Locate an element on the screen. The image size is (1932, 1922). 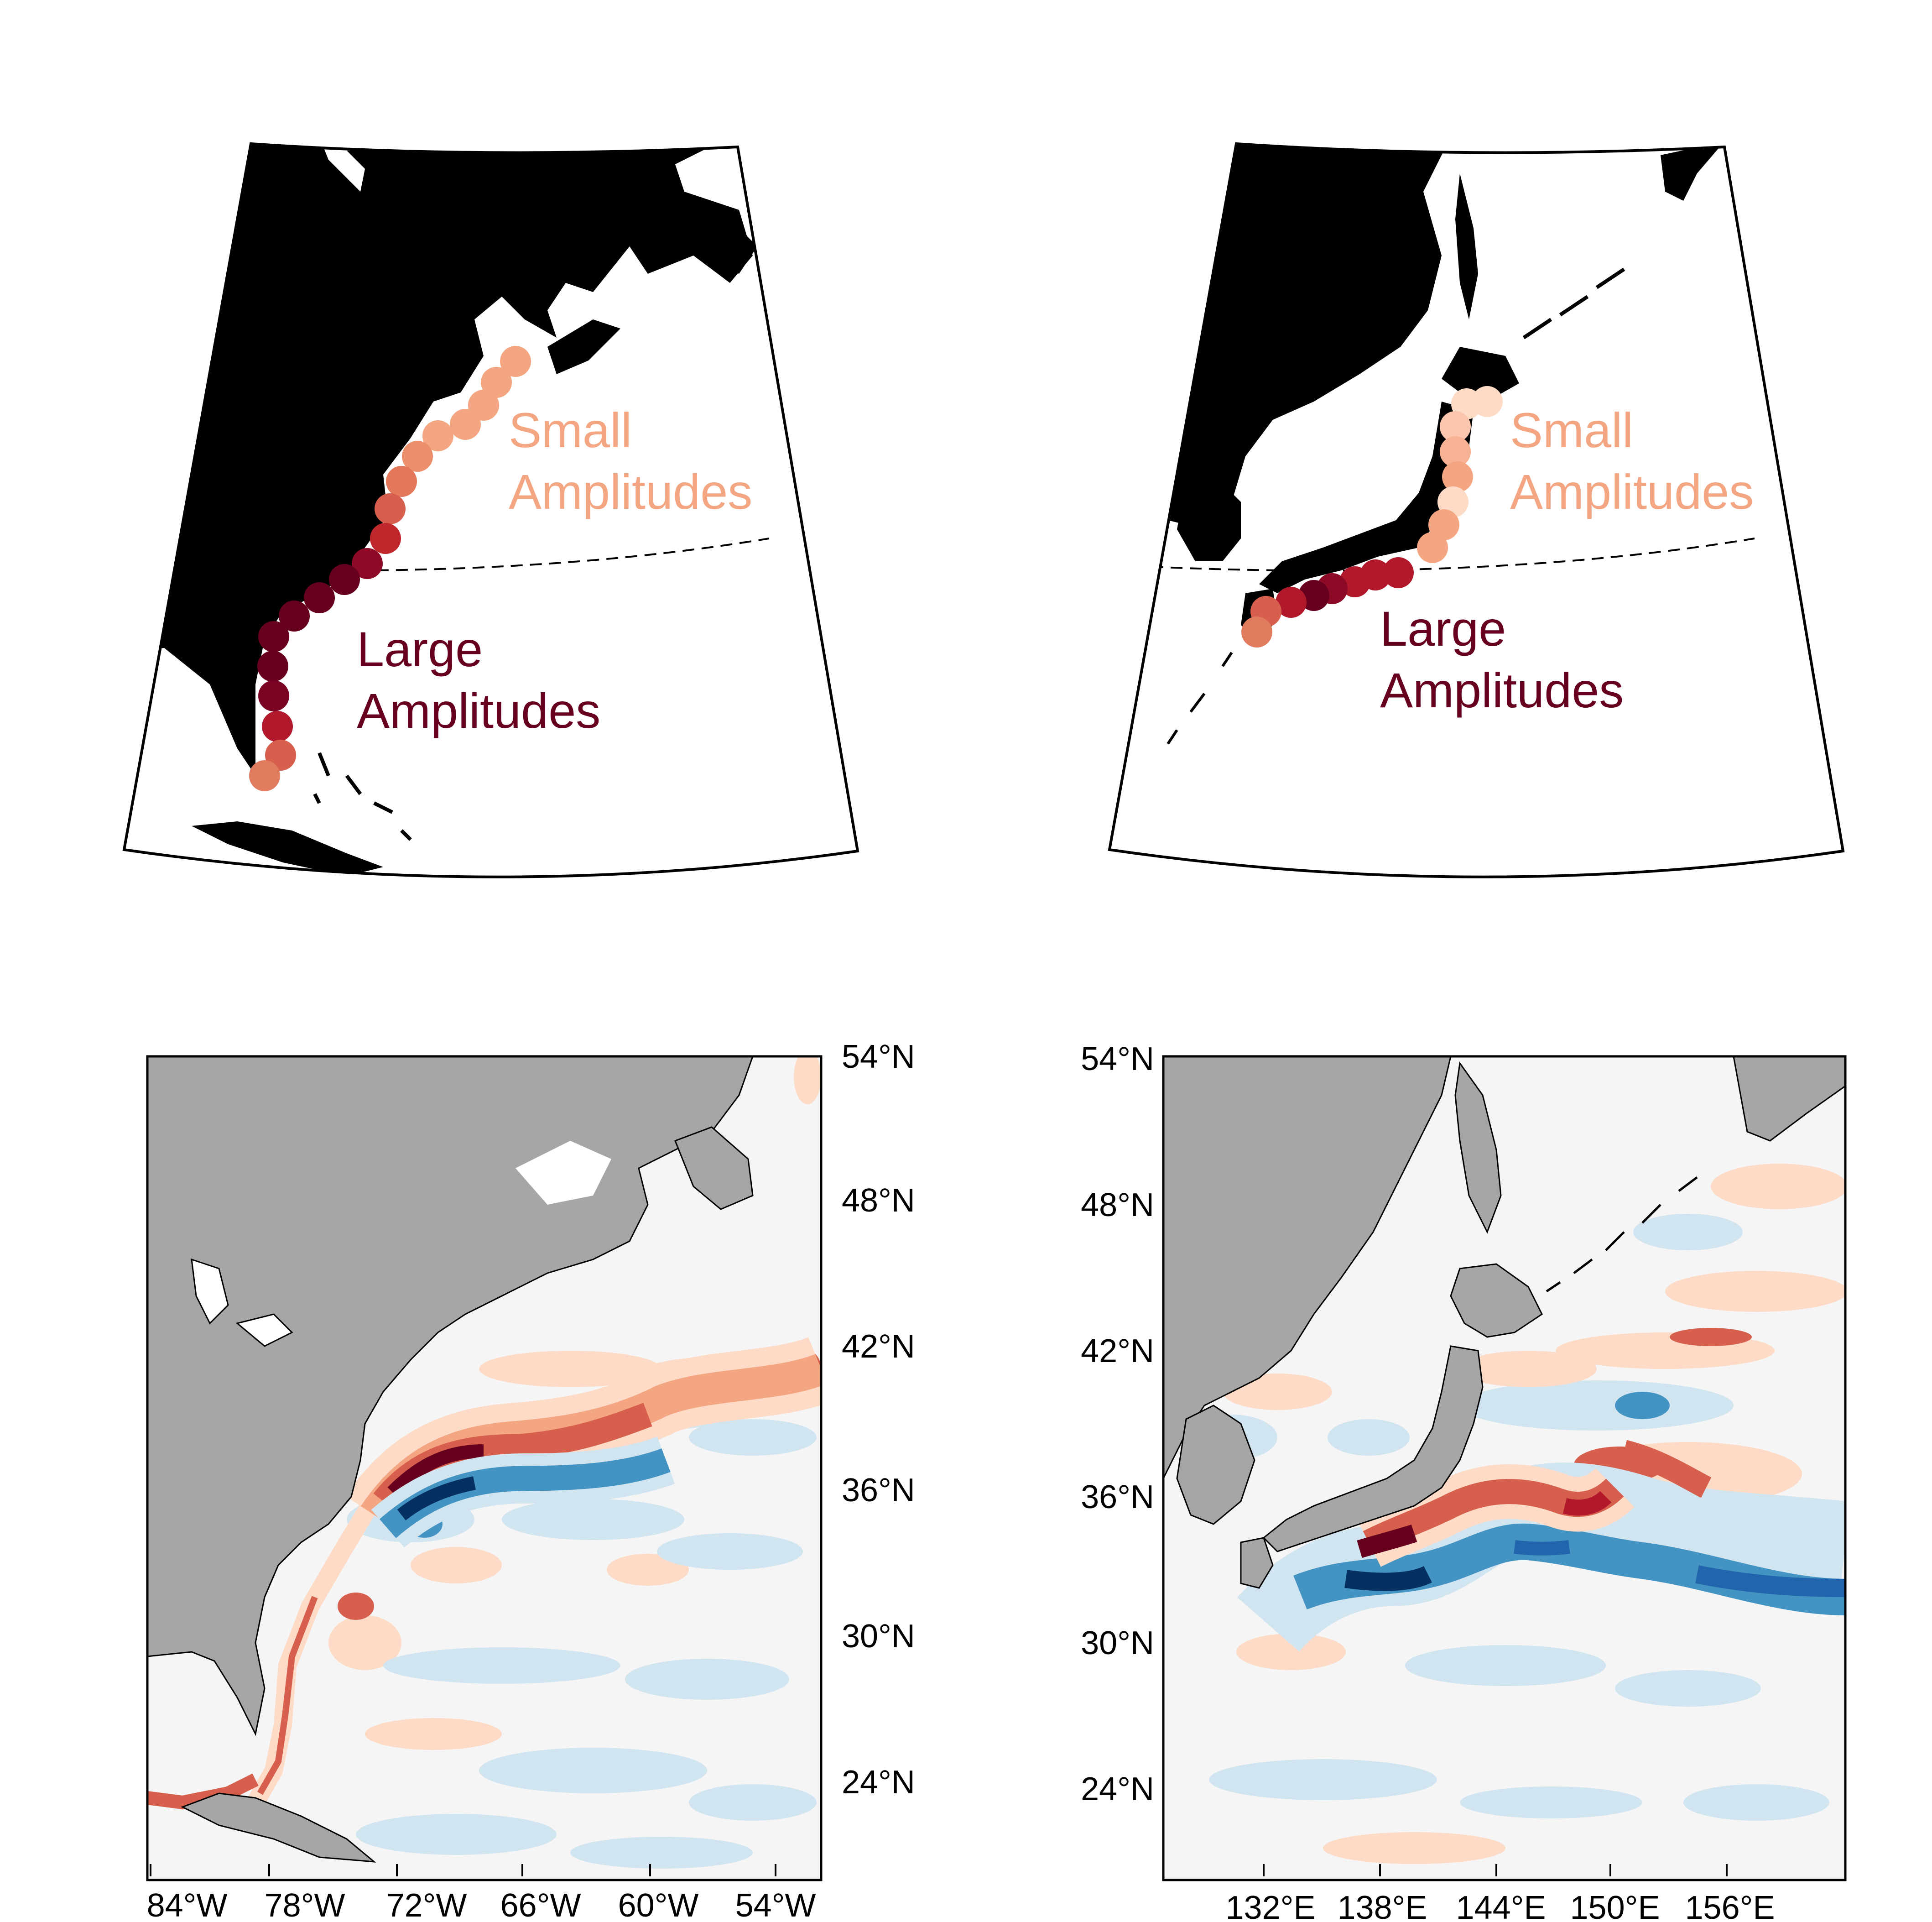
x-tick-label: 60°W is located at coordinates (658, 1905).